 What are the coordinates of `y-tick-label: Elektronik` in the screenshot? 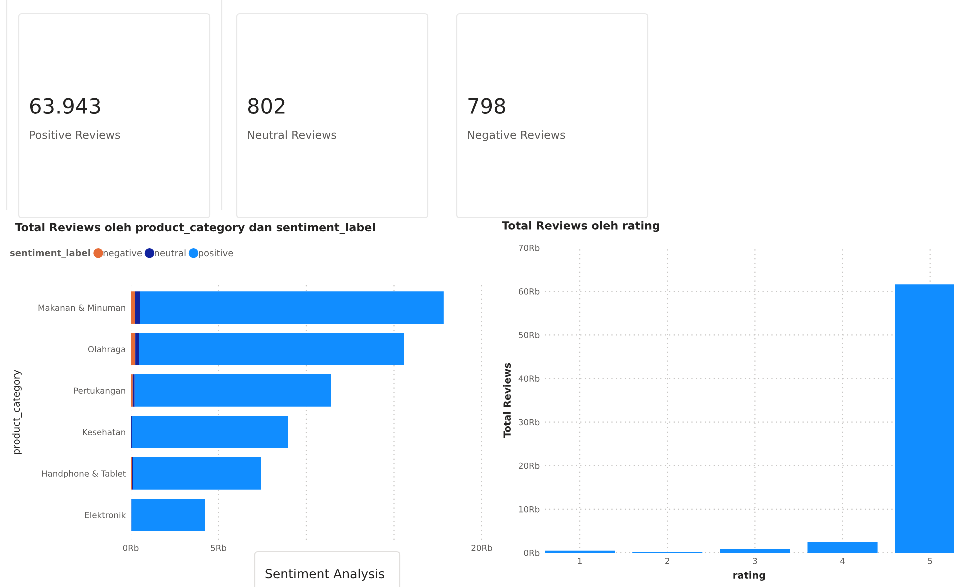 It's located at (105, 515).